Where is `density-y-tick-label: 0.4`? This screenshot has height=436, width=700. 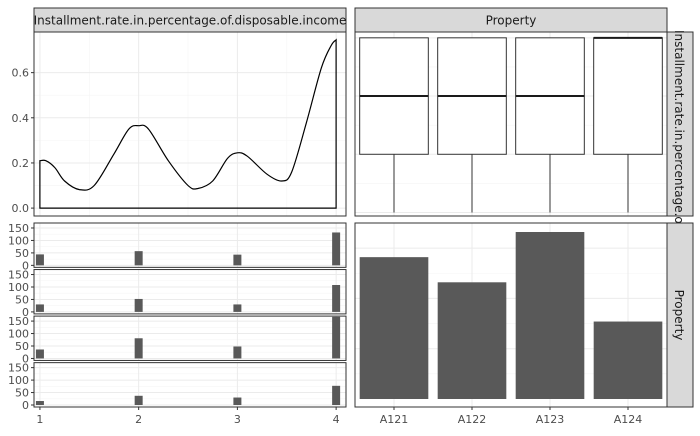
density-y-tick-label: 0.4 is located at coordinates (21, 118).